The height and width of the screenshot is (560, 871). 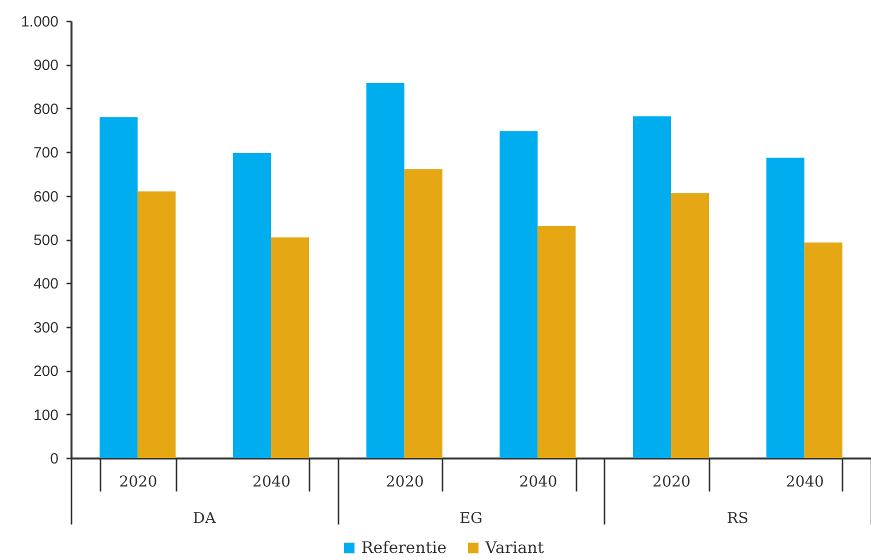 I want to click on text: RS, so click(x=737, y=518).